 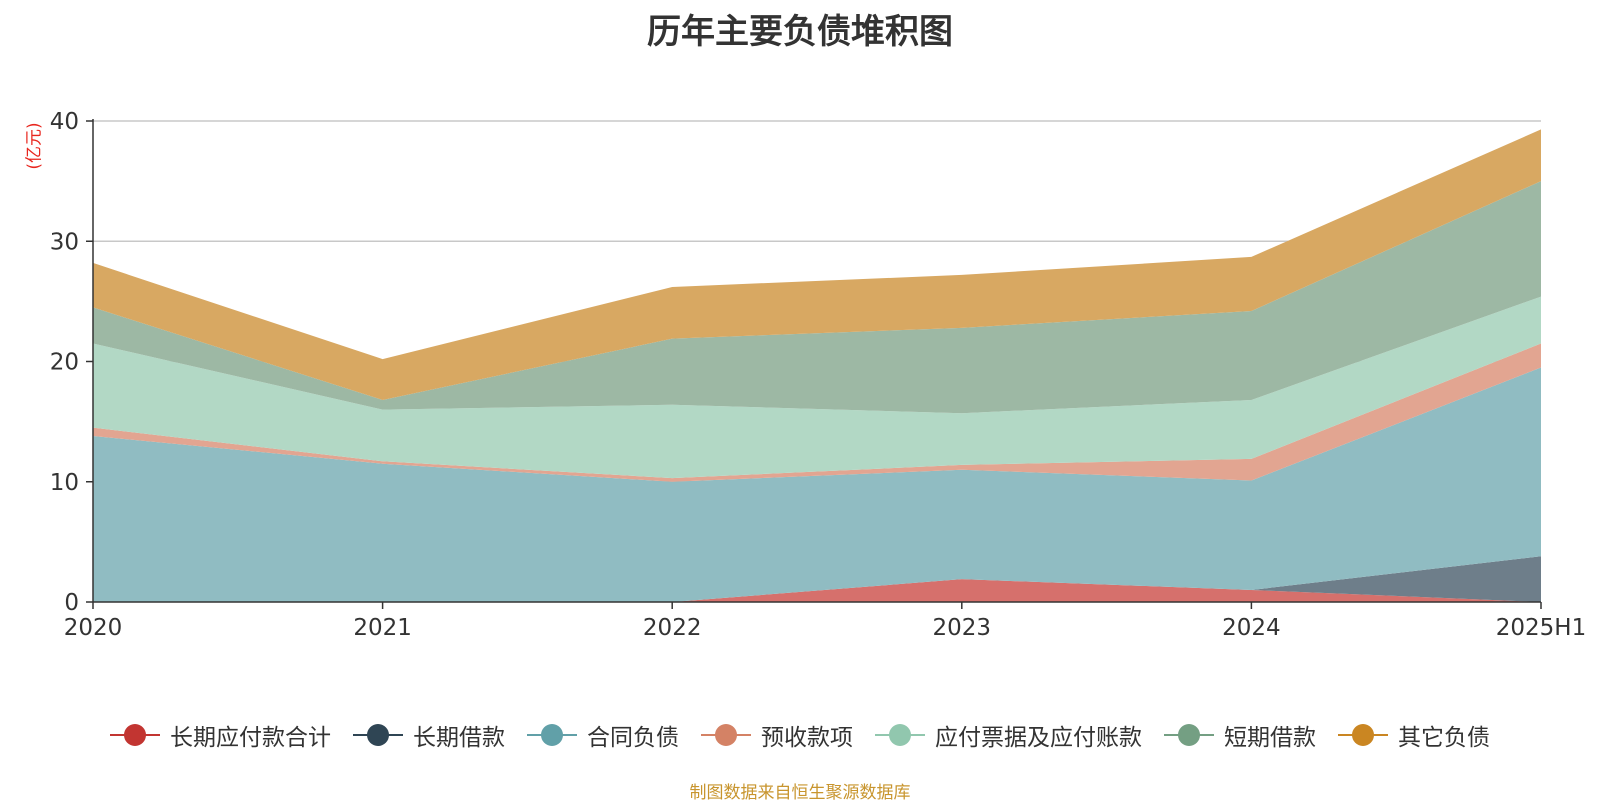 What do you see at coordinates (1270, 738) in the screenshot?
I see `legend-label: 短期借款` at bounding box center [1270, 738].